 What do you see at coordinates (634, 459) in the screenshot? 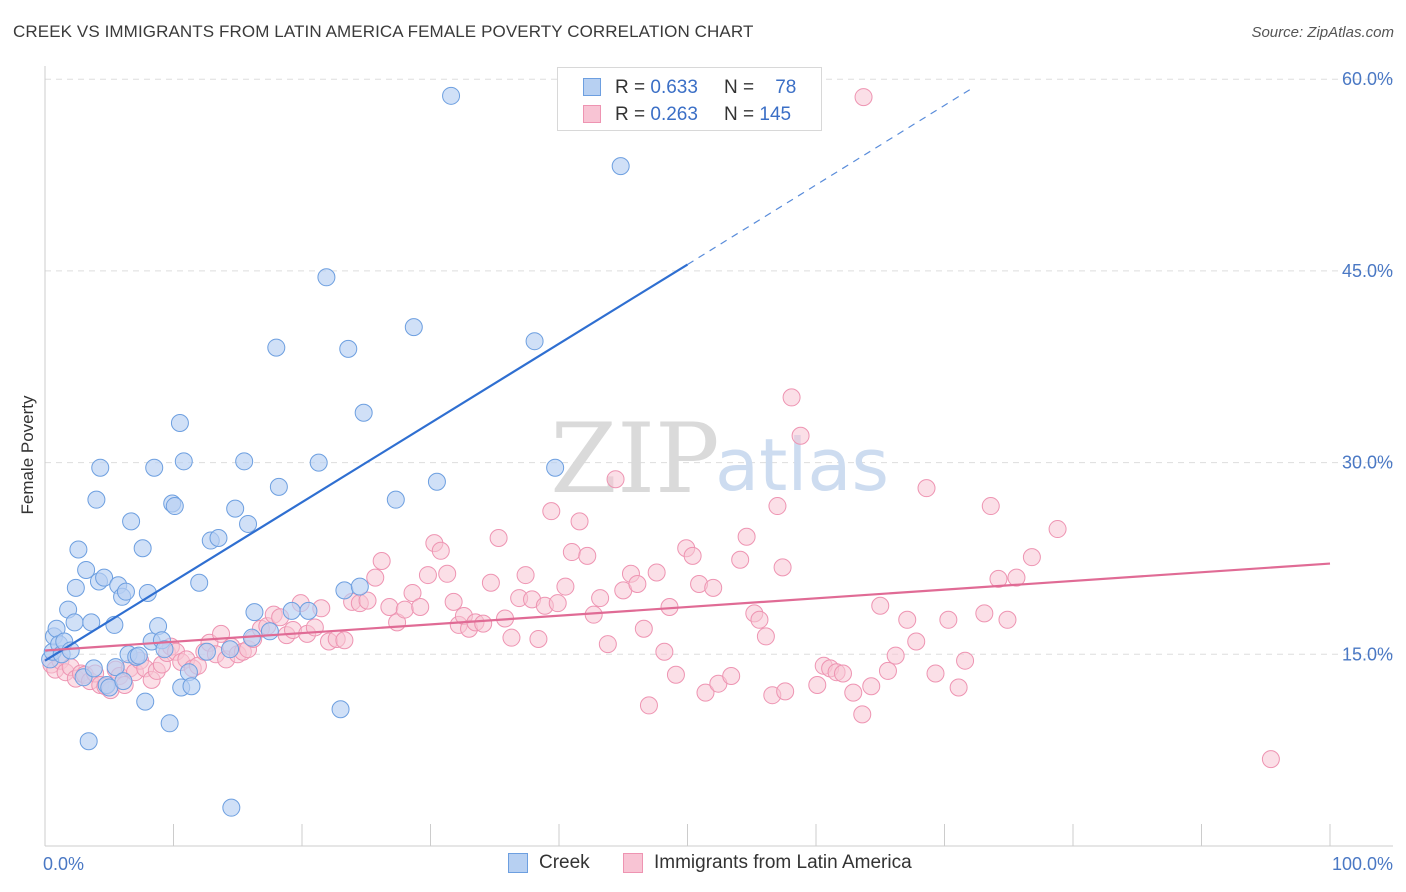
I see `watermark-zip: ZIP` at bounding box center [634, 459].